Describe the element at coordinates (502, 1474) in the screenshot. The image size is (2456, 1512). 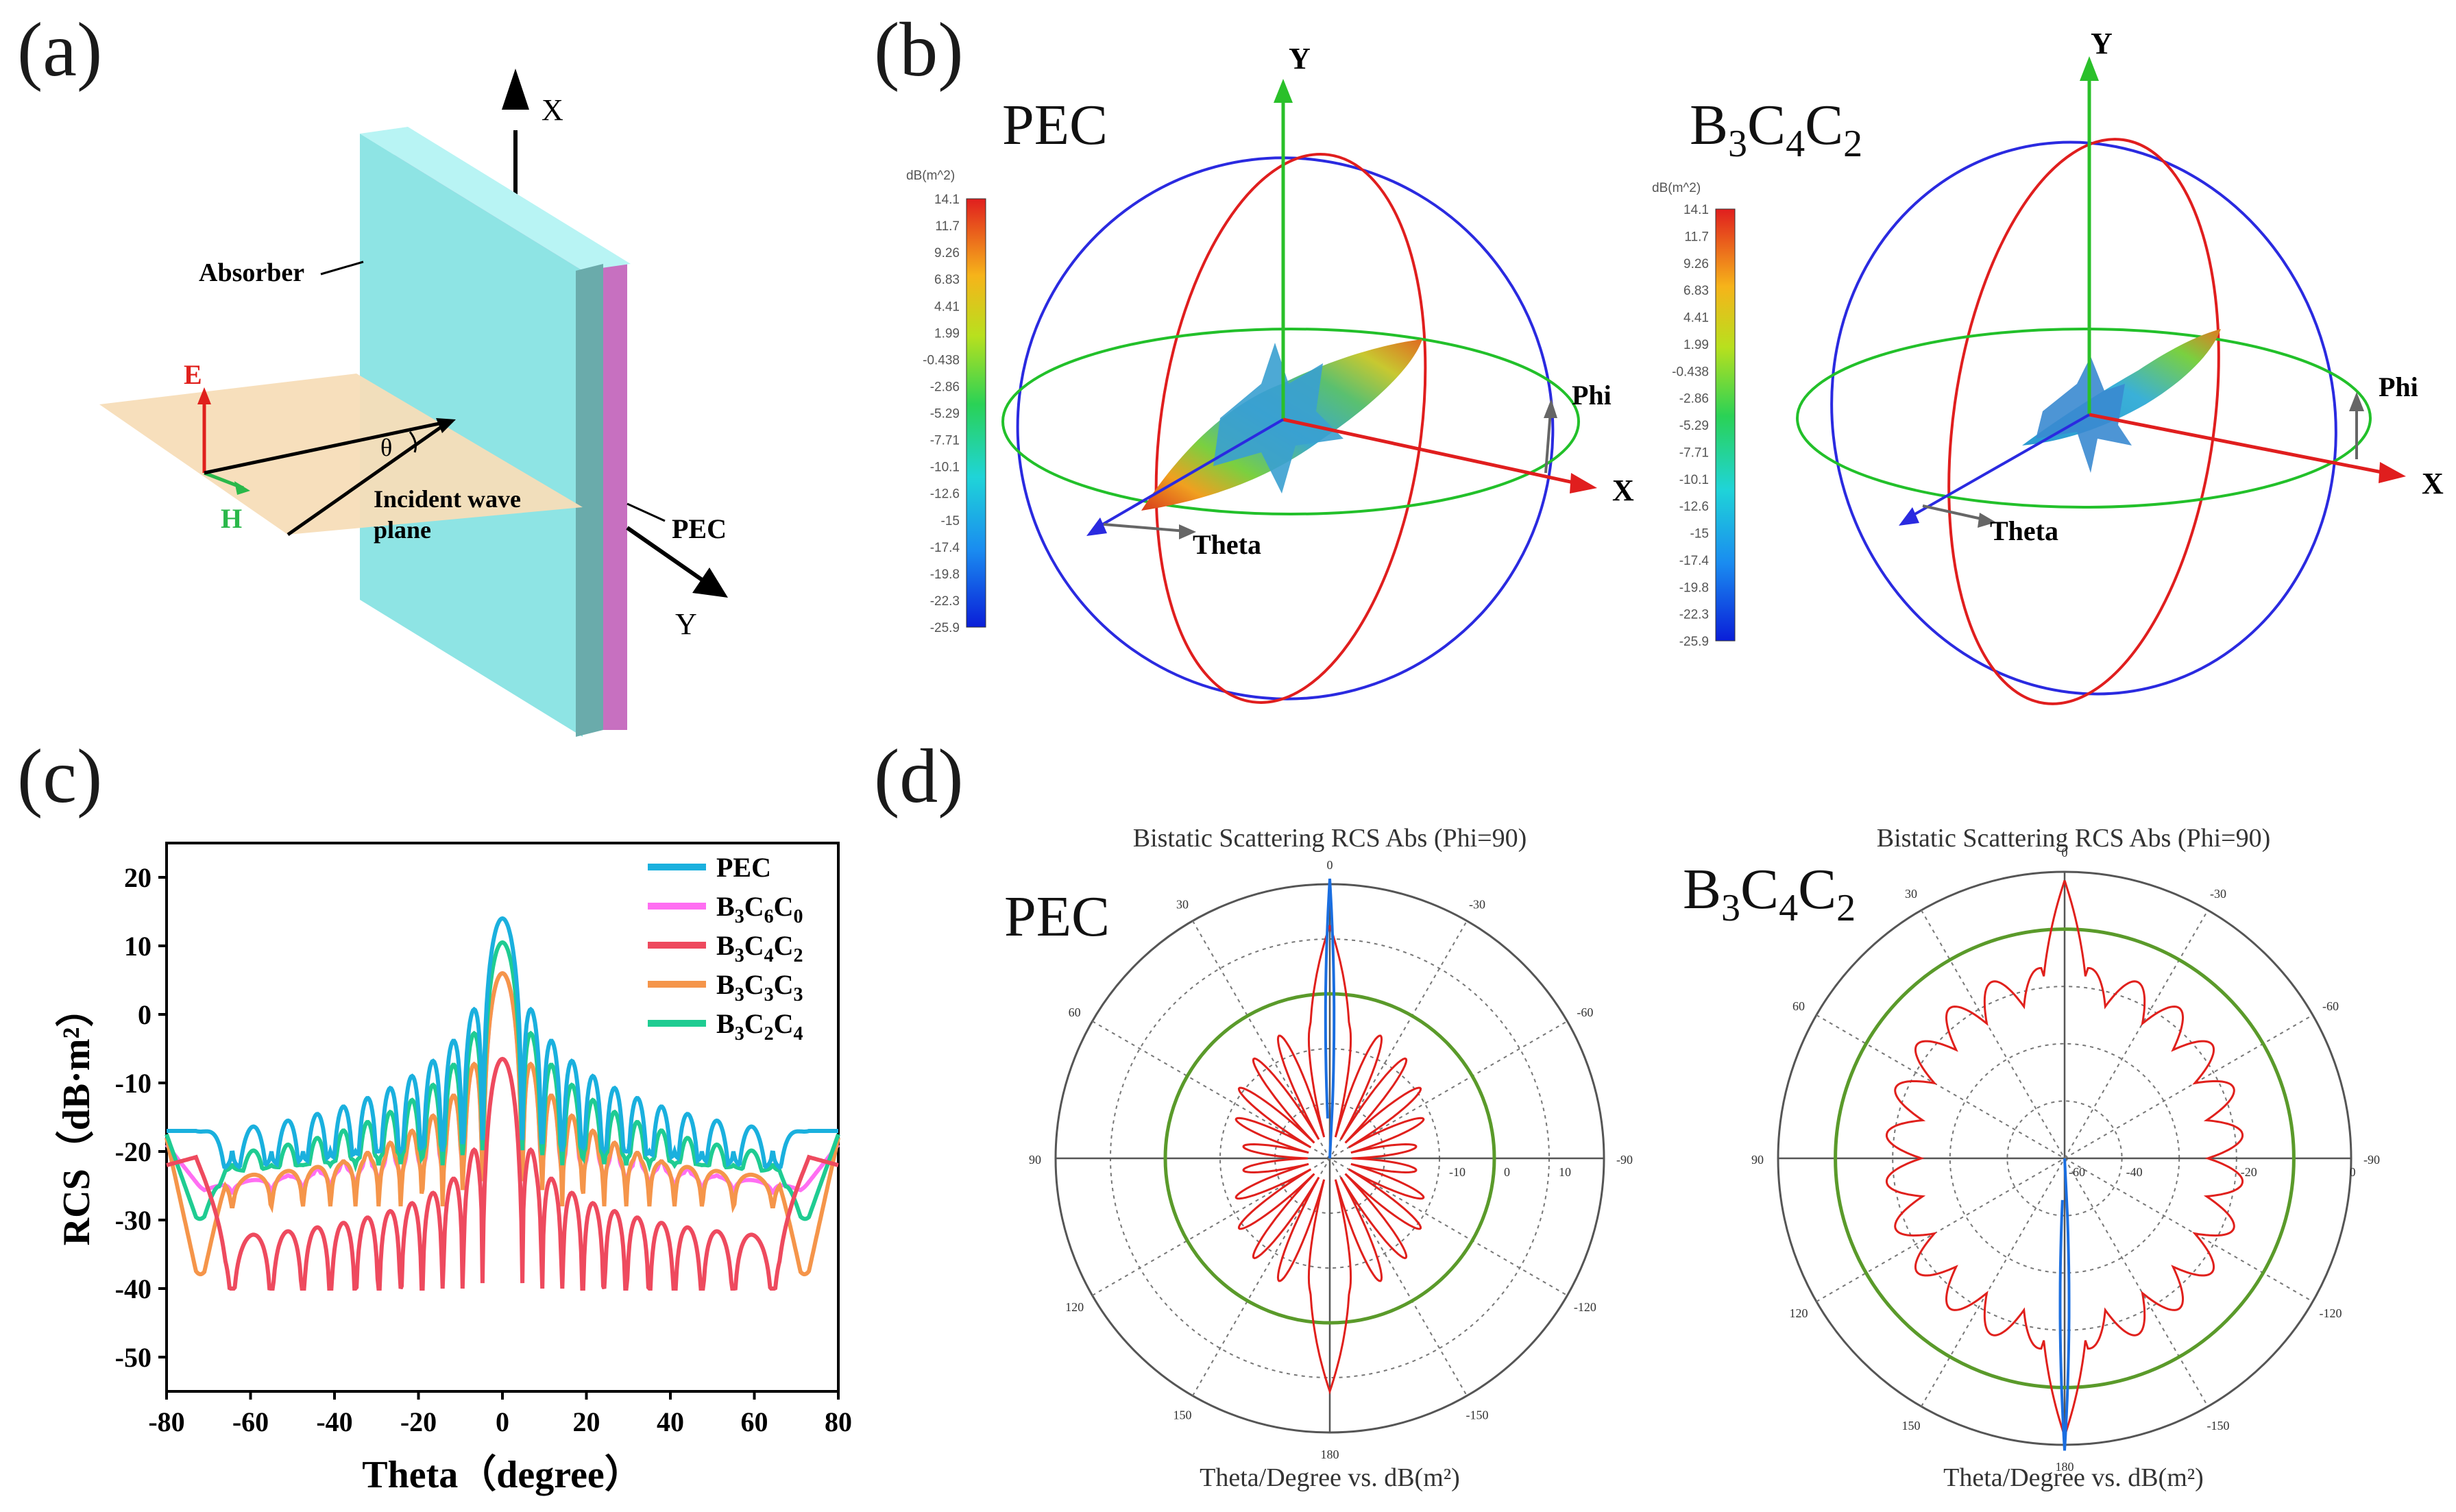
I see `c-xlabel: Theta（degree）` at that location.